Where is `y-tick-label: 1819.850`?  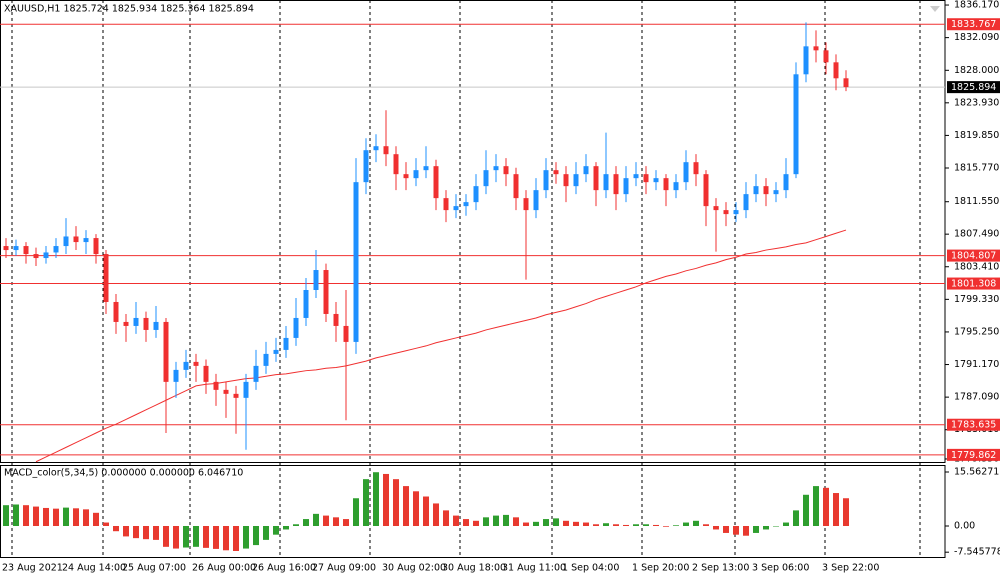
y-tick-label: 1819.850 is located at coordinates (976, 135).